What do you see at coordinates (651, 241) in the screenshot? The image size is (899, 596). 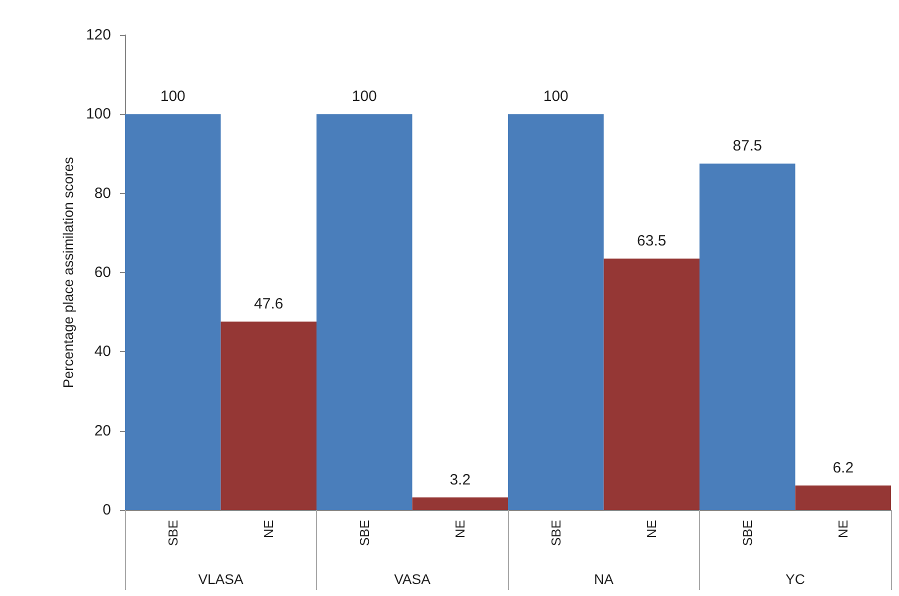 I see `data-label: 63.5` at bounding box center [651, 241].